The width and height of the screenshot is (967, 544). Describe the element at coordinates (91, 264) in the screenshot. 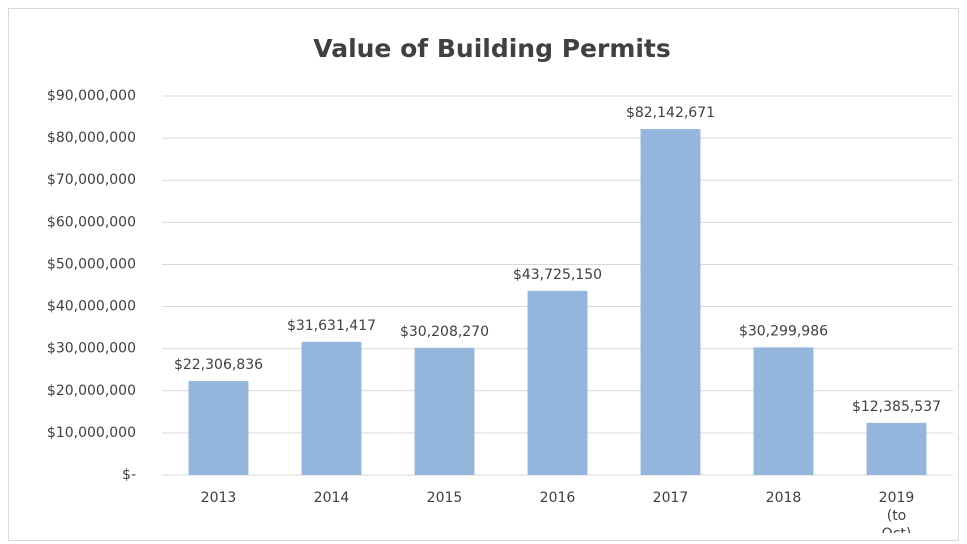

I see `y-tick-label: $50,000,000` at that location.